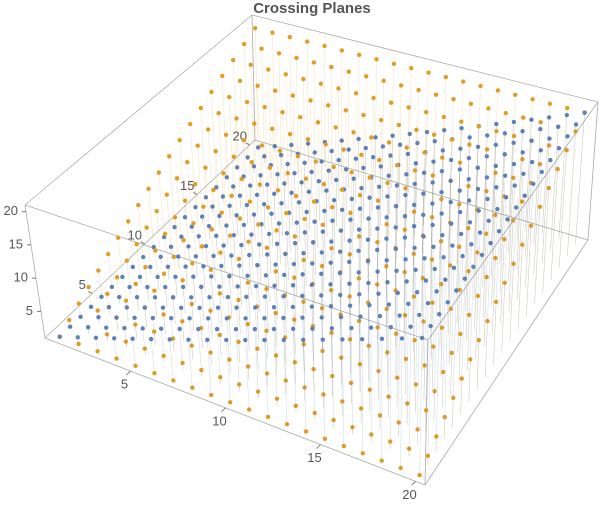  Describe the element at coordinates (314, 457) in the screenshot. I see `x-tick-label: 15` at that location.